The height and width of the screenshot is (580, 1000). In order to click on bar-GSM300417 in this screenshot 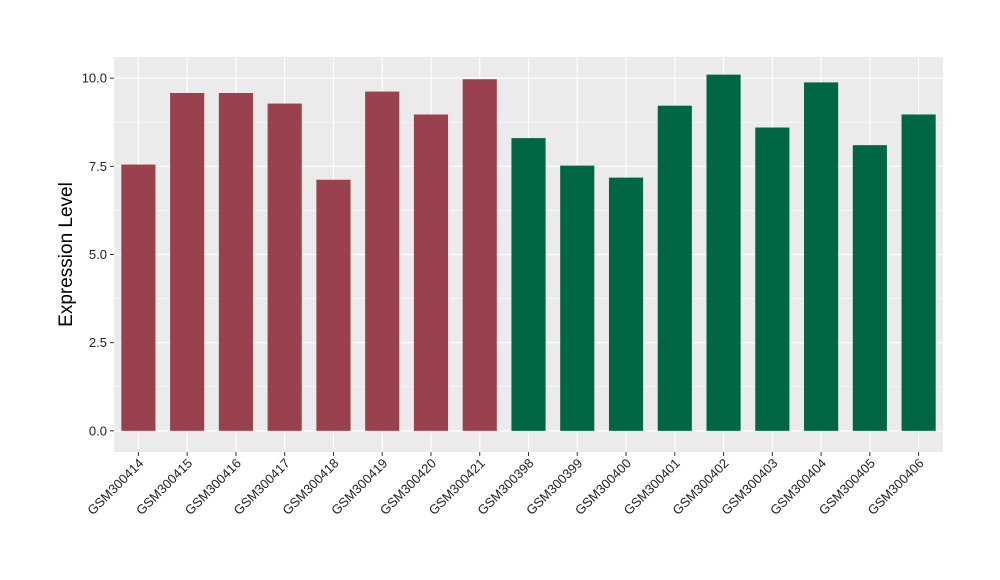, I will do `click(284, 267)`.